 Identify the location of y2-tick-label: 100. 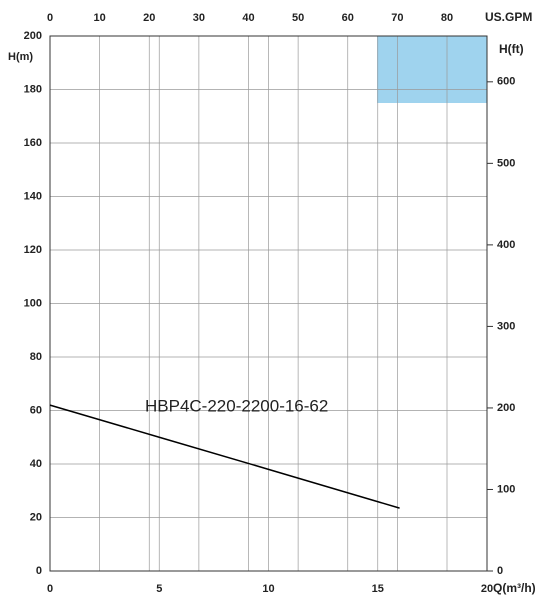
(506, 489).